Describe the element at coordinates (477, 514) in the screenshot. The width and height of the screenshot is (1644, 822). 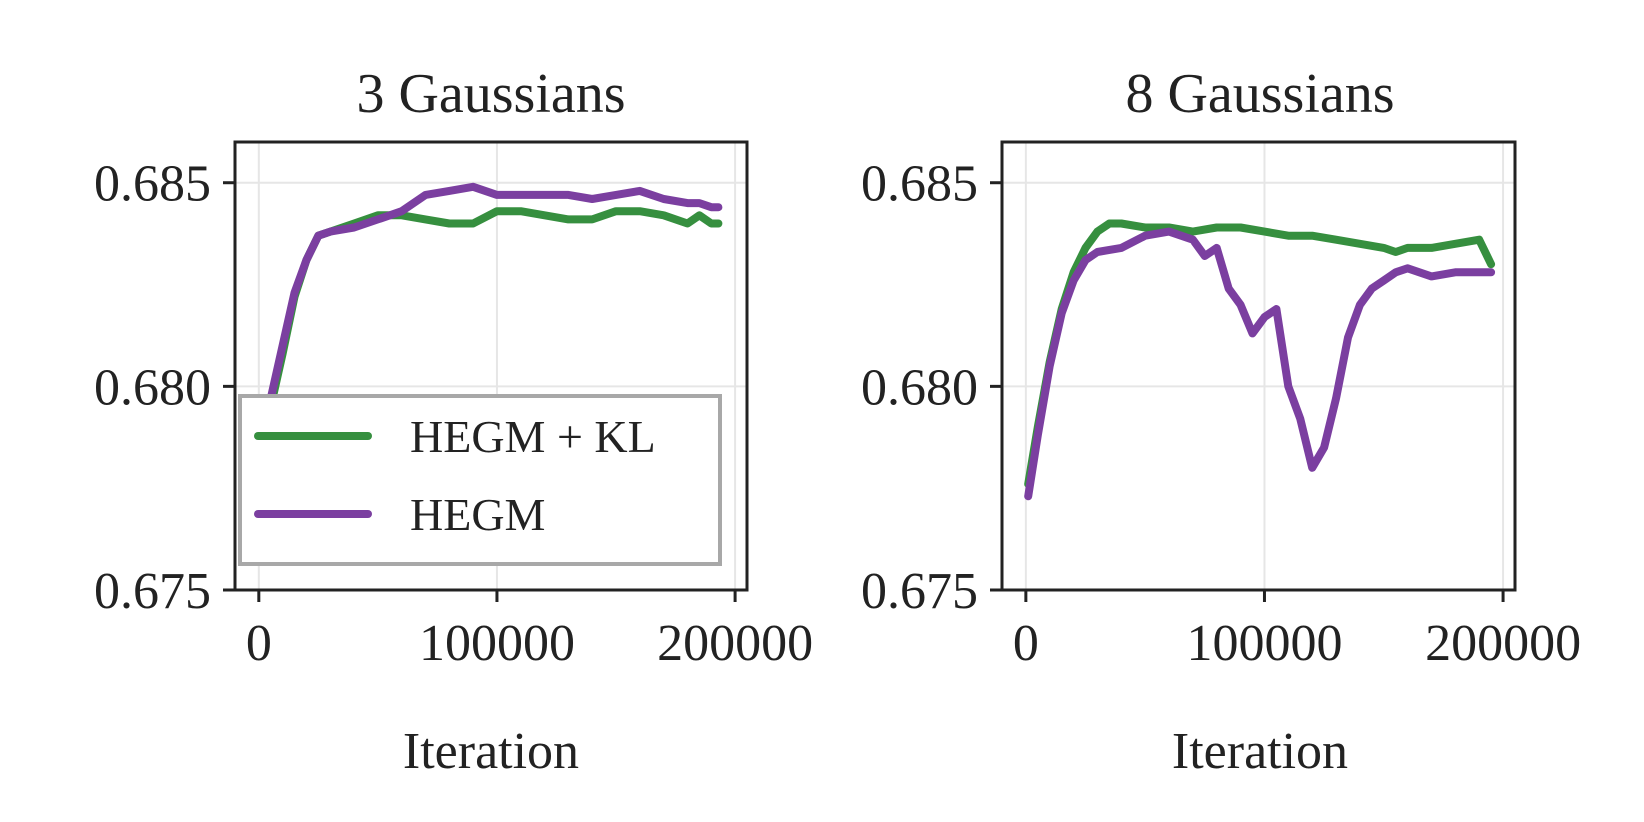
I see `legend-label-hegm: HEGM` at that location.